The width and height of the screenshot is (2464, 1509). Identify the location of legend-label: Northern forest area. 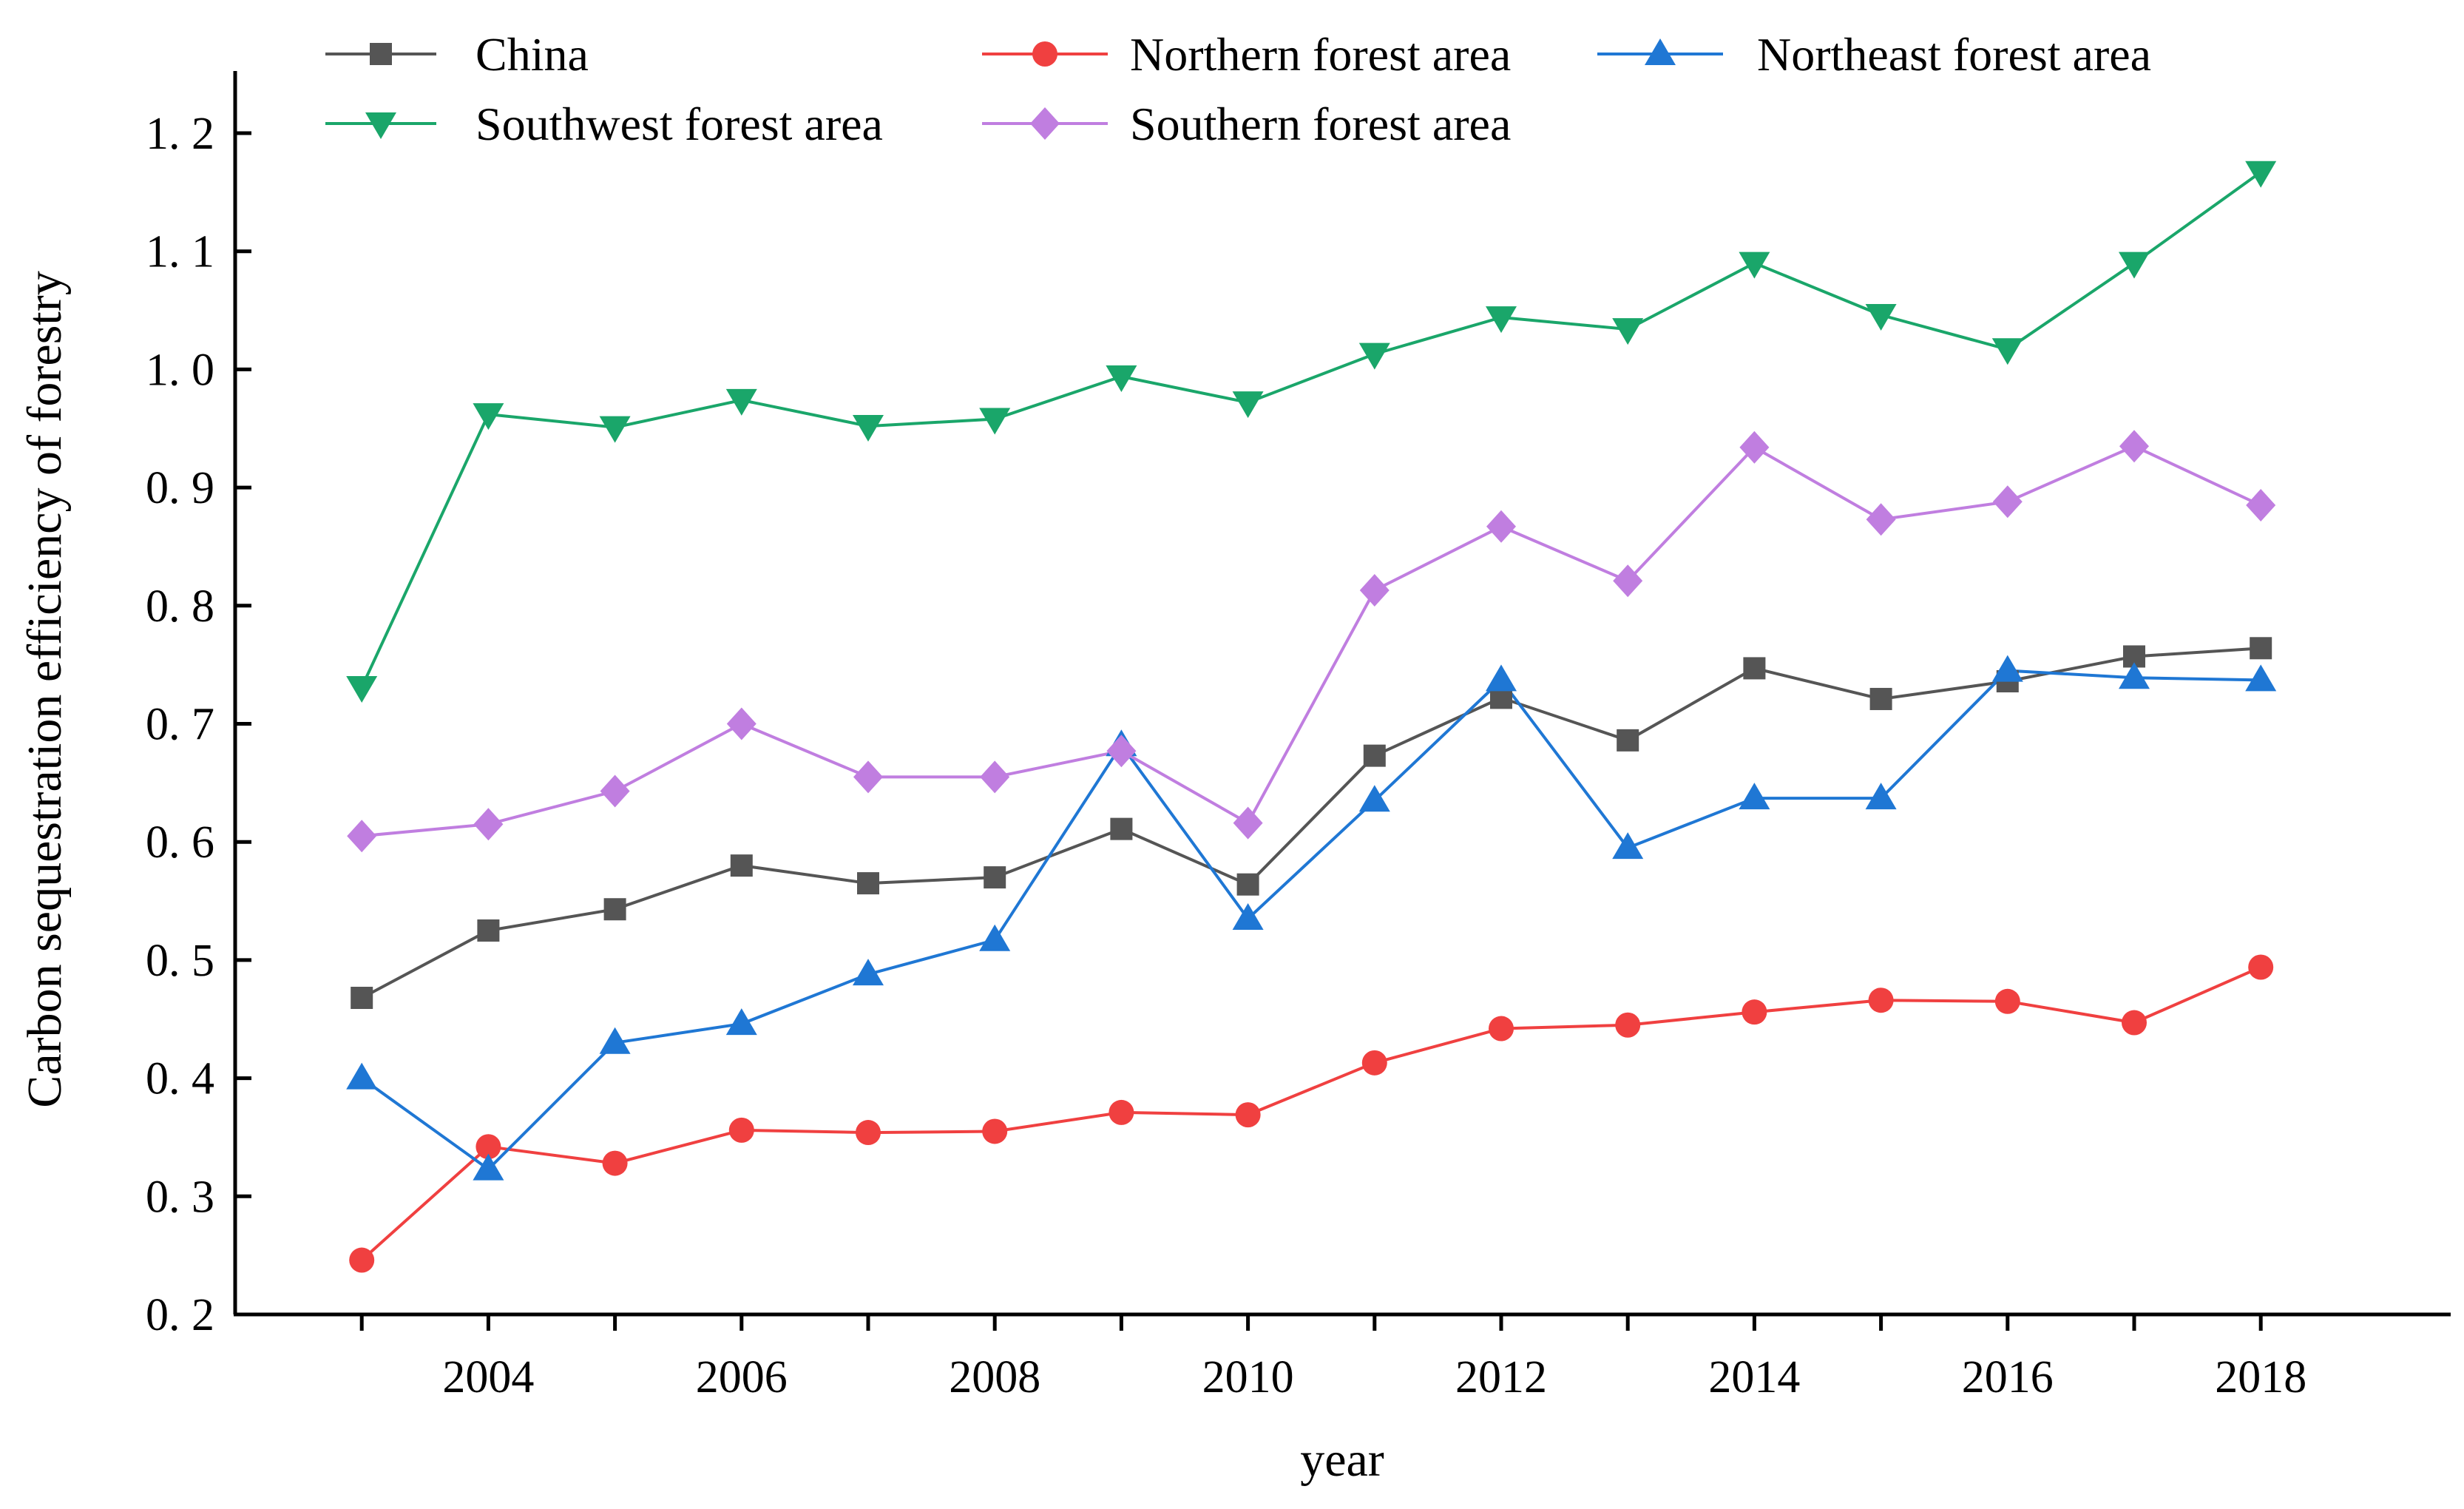
(1321, 54).